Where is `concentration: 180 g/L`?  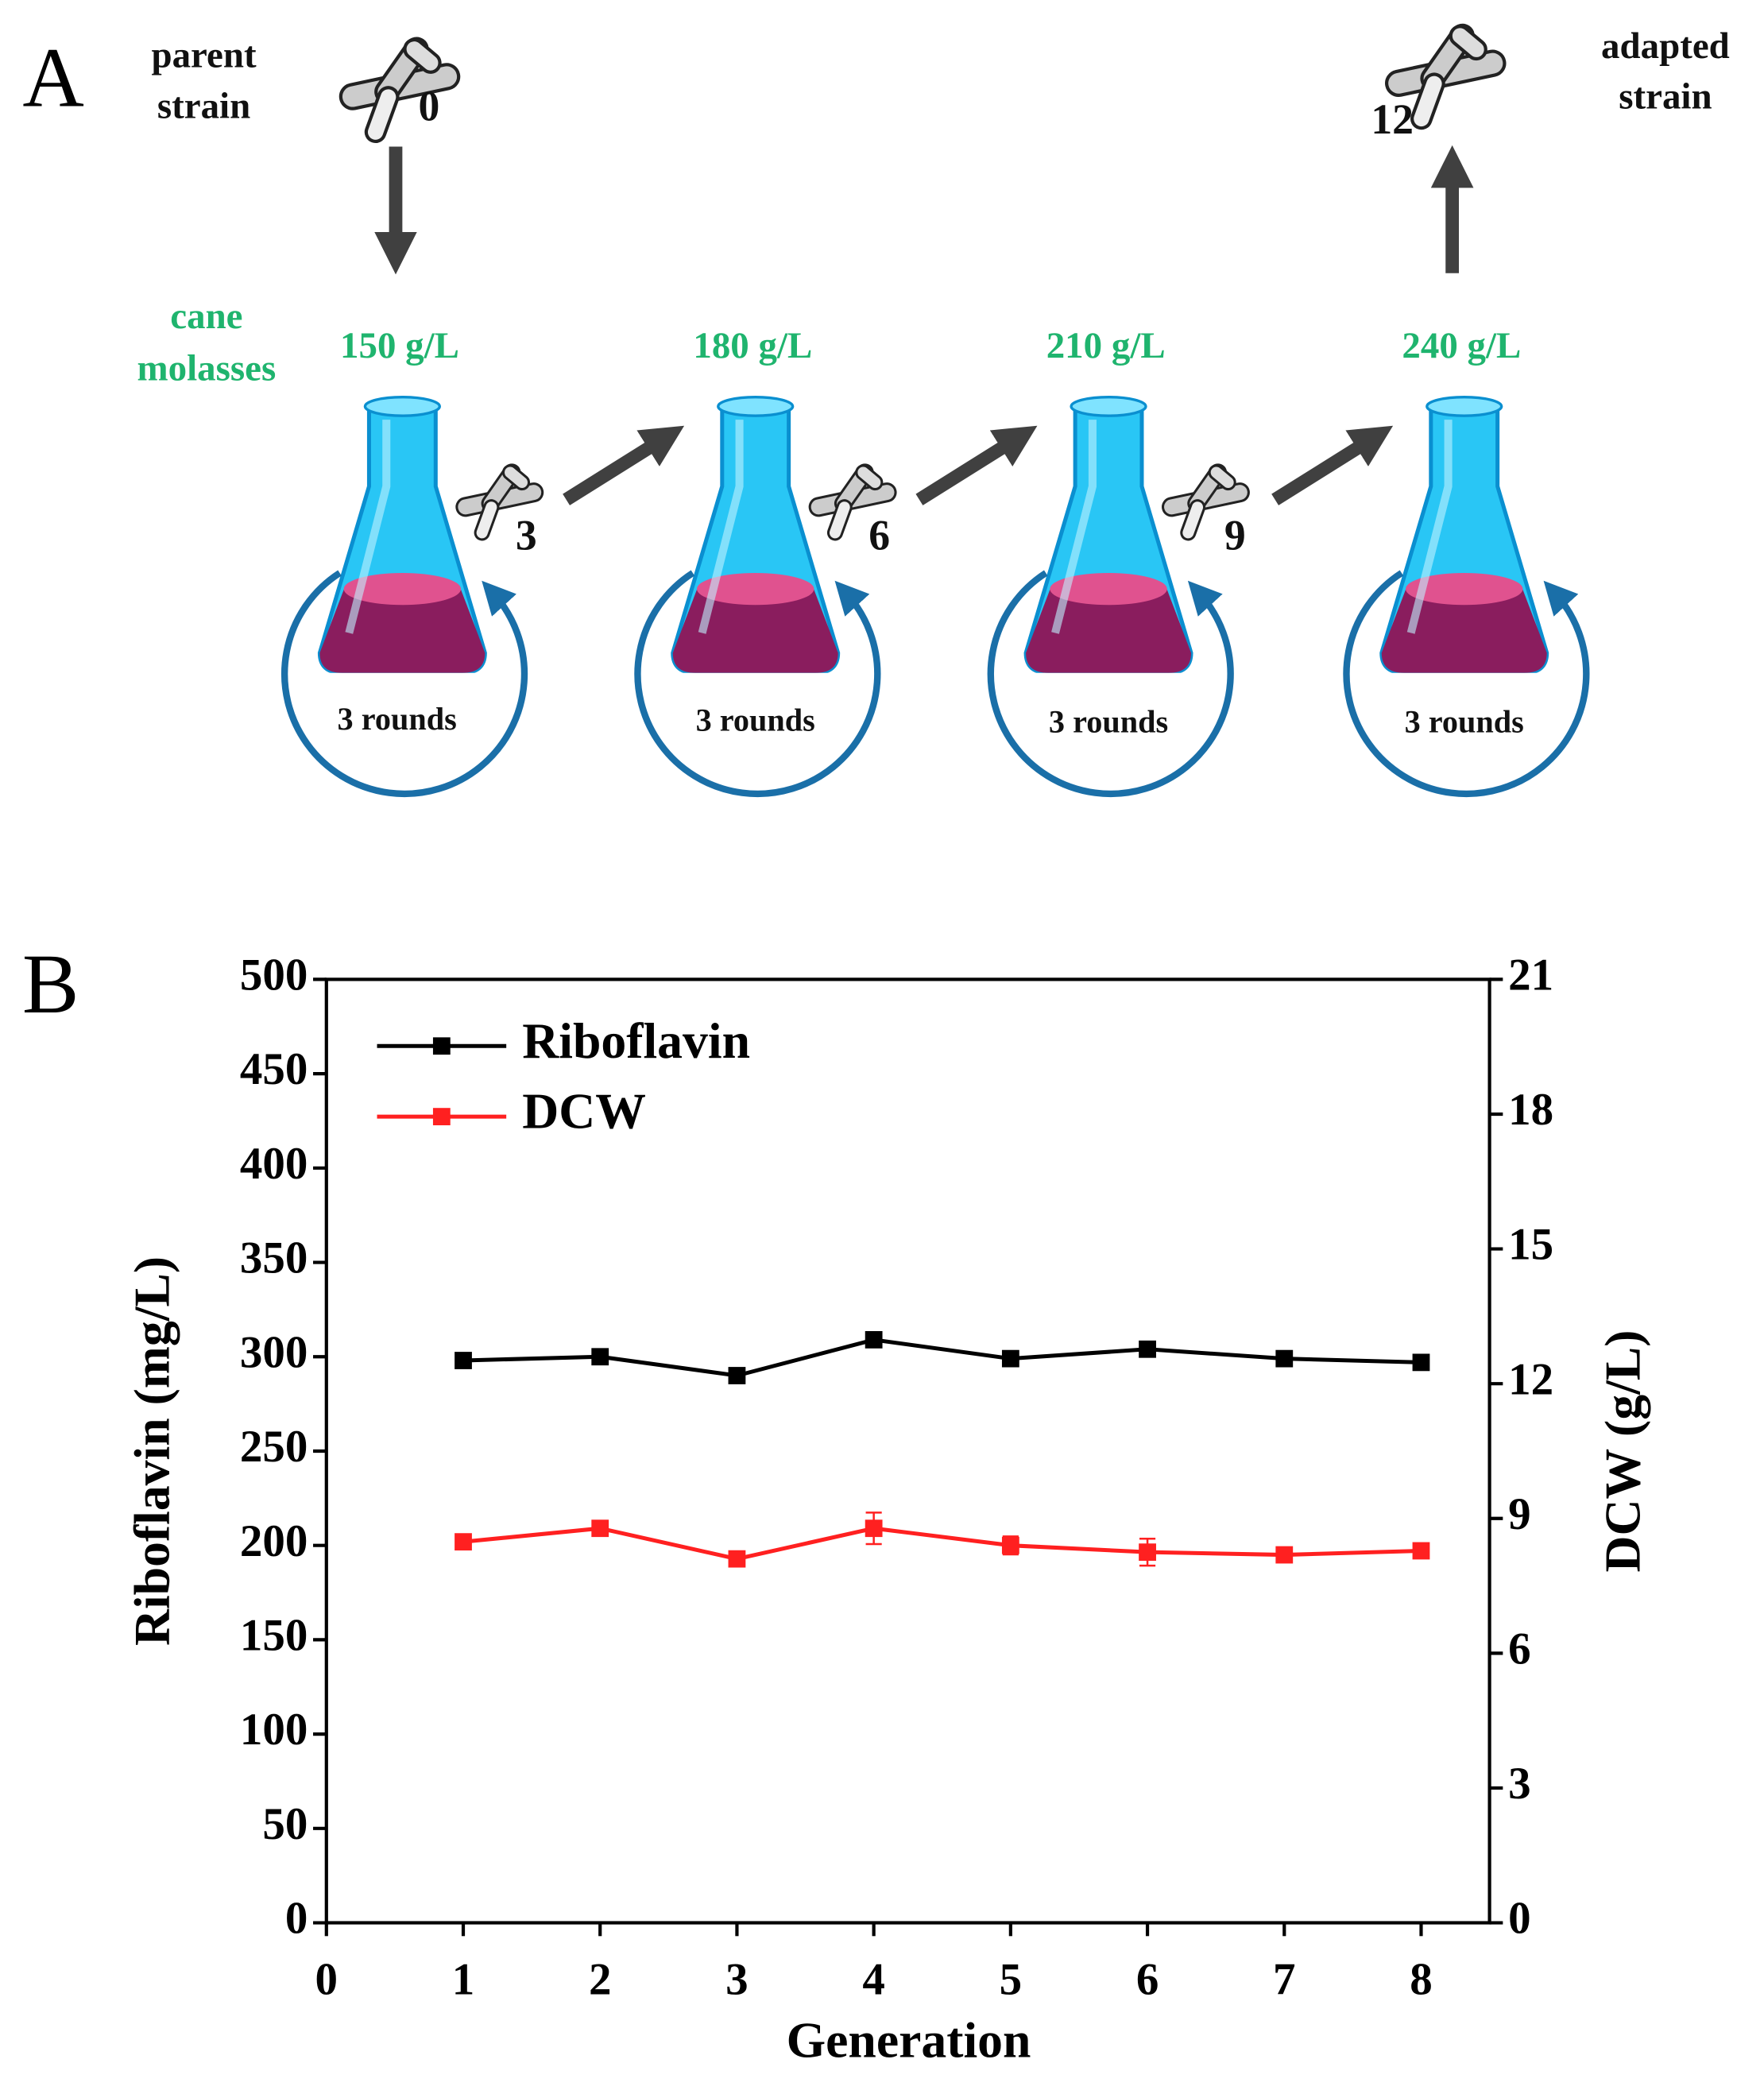
concentration: 180 g/L is located at coordinates (752, 345).